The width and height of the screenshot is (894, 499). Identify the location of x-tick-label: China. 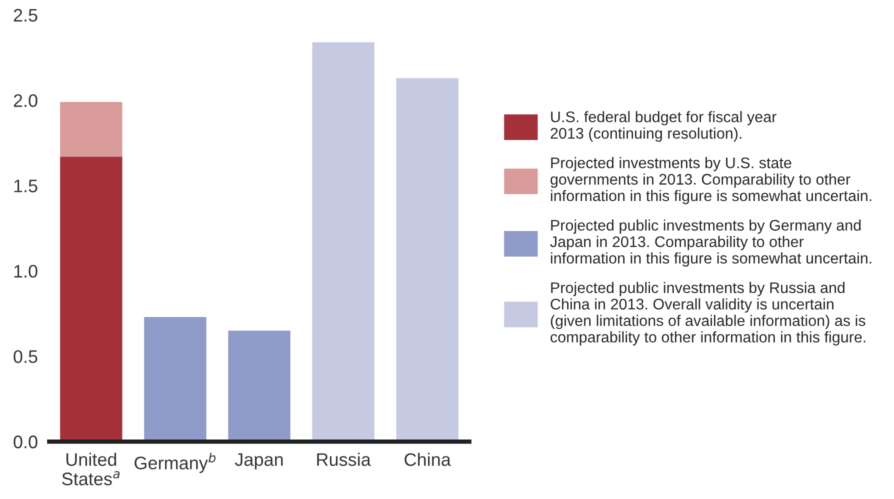
(427, 459).